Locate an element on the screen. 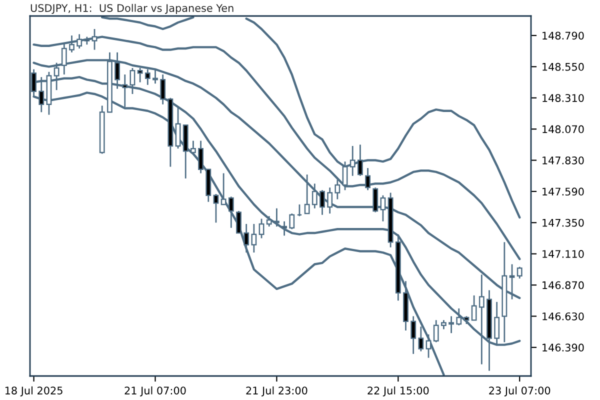 Image resolution: width=600 pixels, height=400 pixels. y-tick-label: 146.630 is located at coordinates (563, 316).